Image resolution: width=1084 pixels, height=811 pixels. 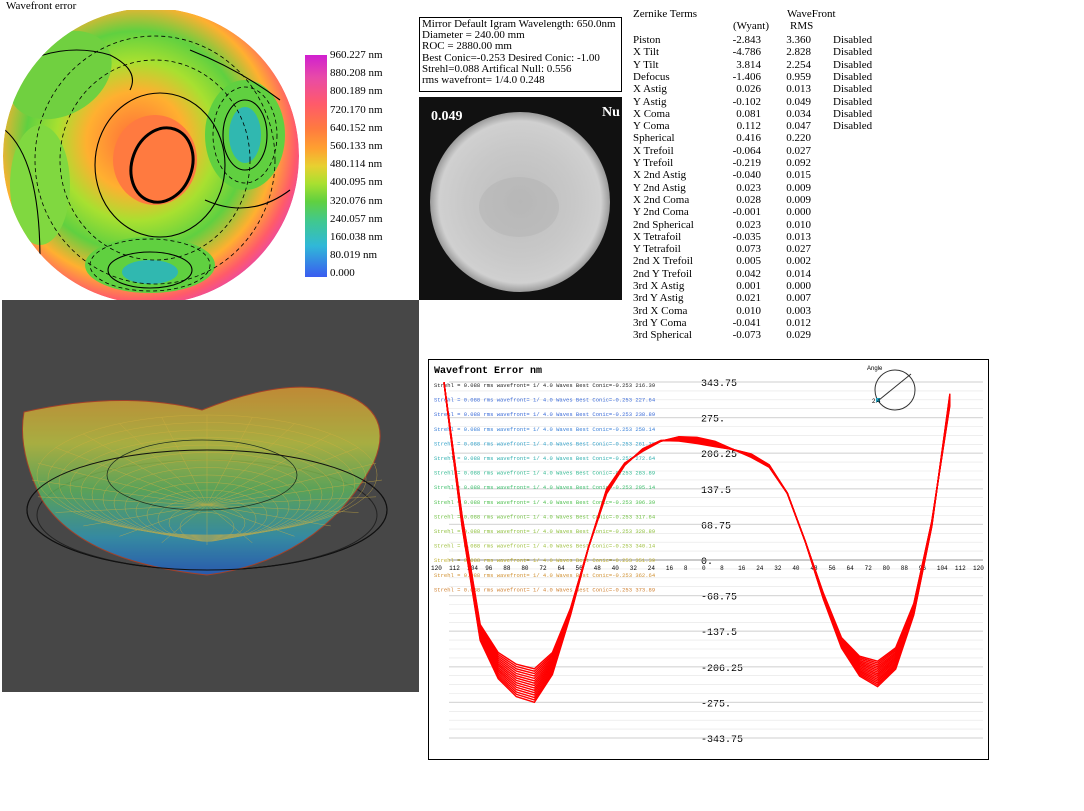 I want to click on zernike-header-wavefront: WaveFront, so click(x=811, y=14).